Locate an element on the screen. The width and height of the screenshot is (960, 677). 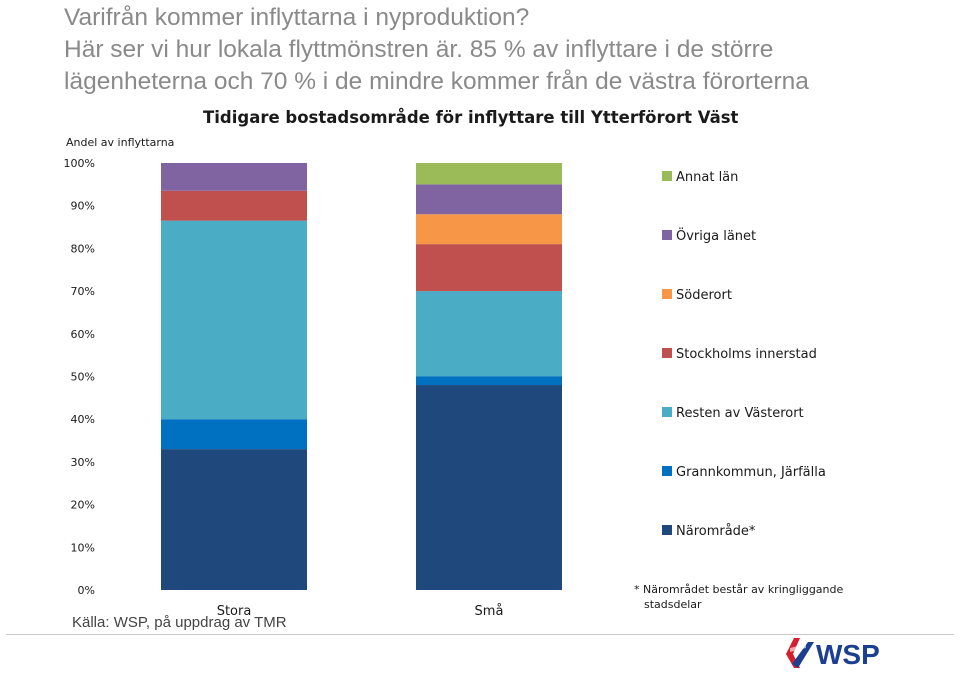
legend-label: Närområde* is located at coordinates (716, 531).